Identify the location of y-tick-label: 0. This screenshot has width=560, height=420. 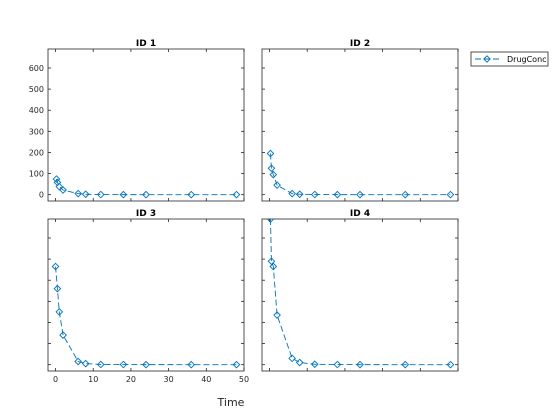
(41, 195).